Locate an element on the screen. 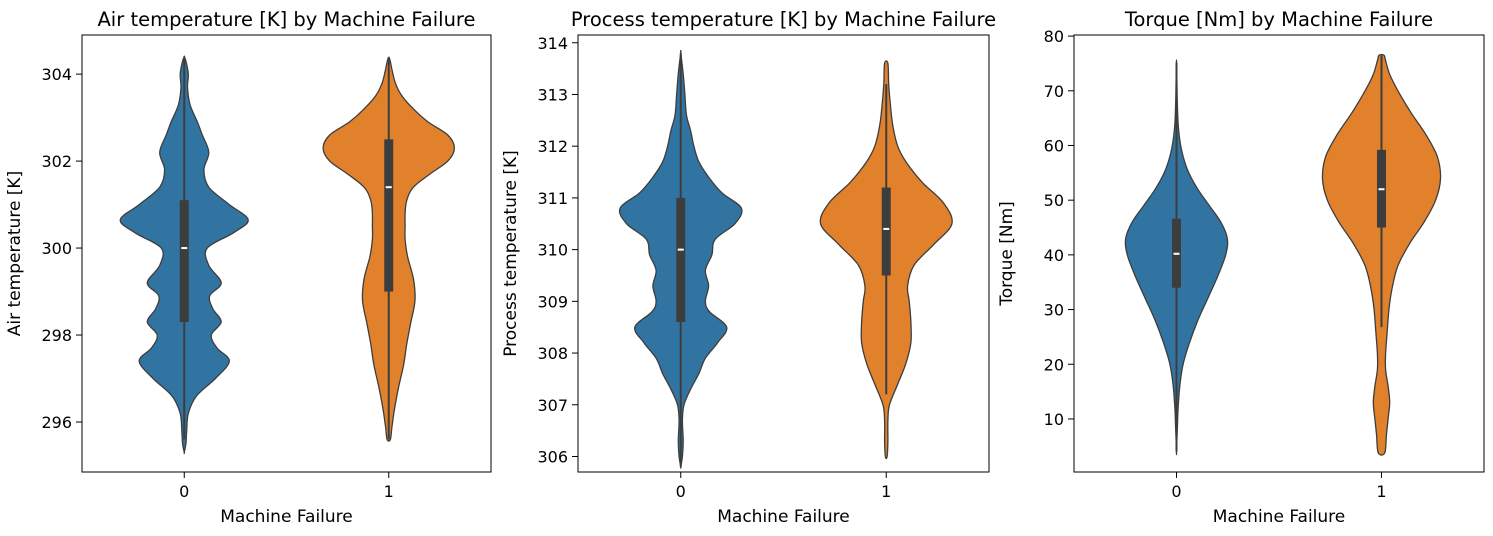 Image resolution: width=1493 pixels, height=536 pixels. y-tick-label: 312 is located at coordinates (552, 146).